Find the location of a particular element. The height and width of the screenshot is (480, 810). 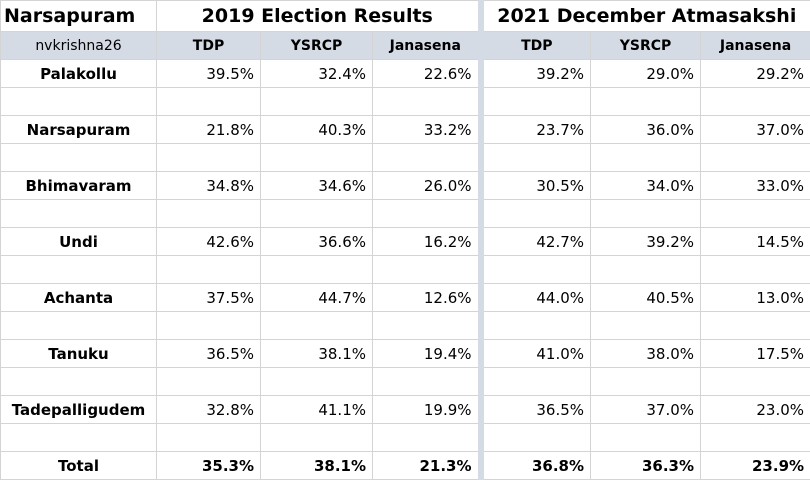

value-cell: 41.1% is located at coordinates (317, 410).